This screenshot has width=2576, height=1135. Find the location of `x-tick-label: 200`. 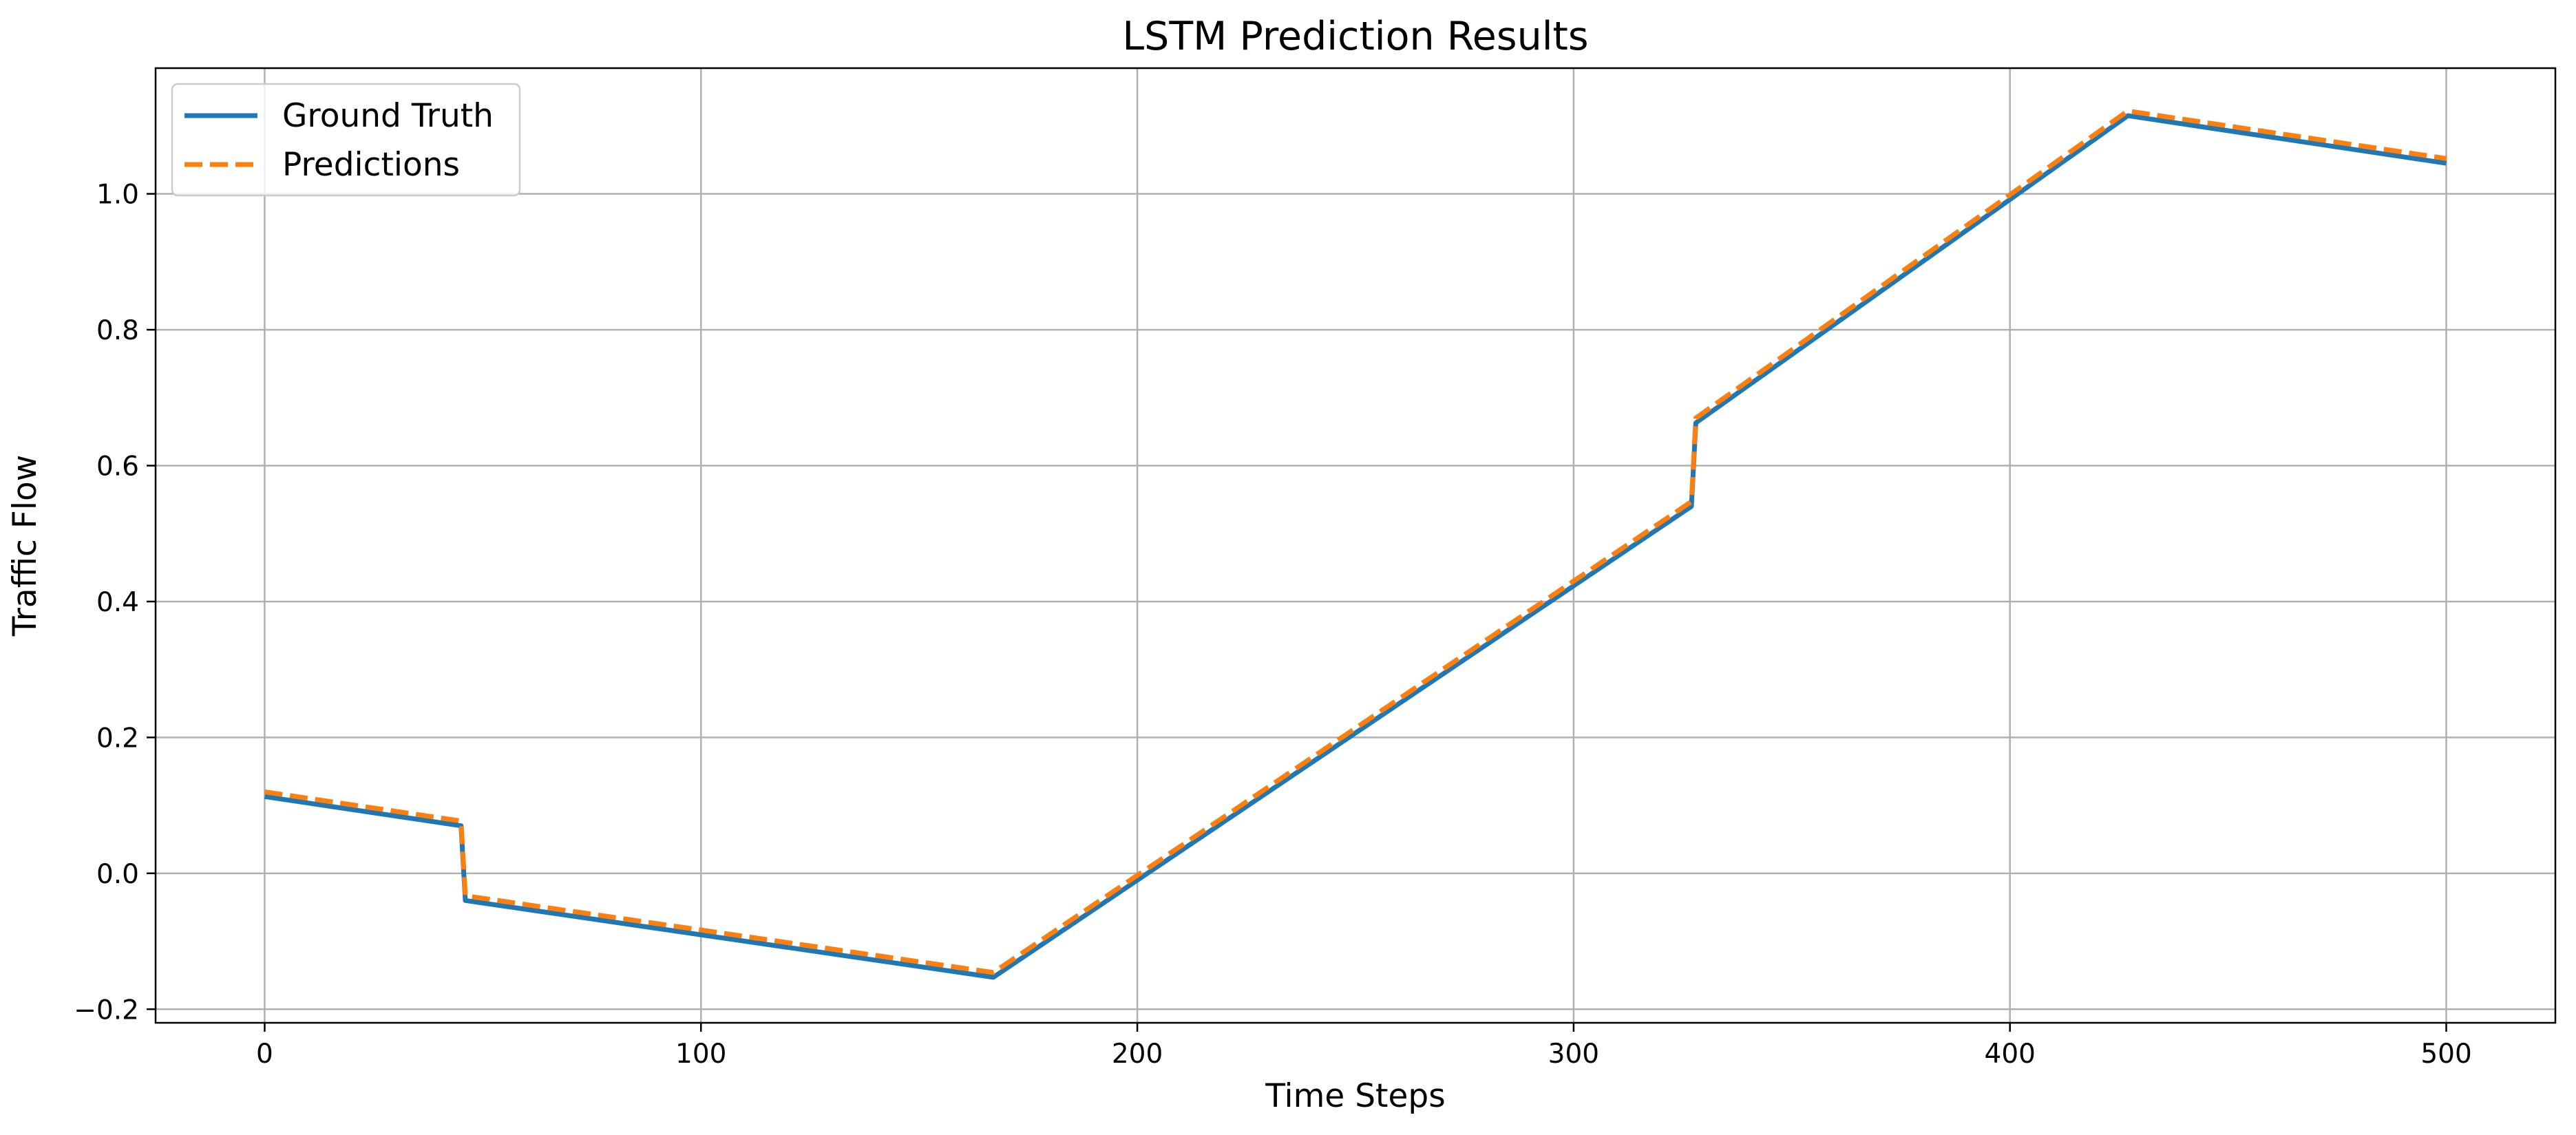

x-tick-label: 200 is located at coordinates (1138, 1054).